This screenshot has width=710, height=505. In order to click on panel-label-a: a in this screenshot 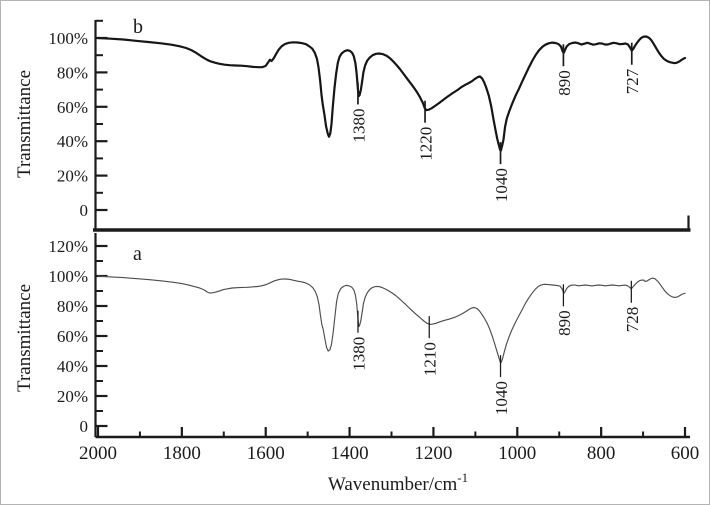, I will do `click(137, 254)`.